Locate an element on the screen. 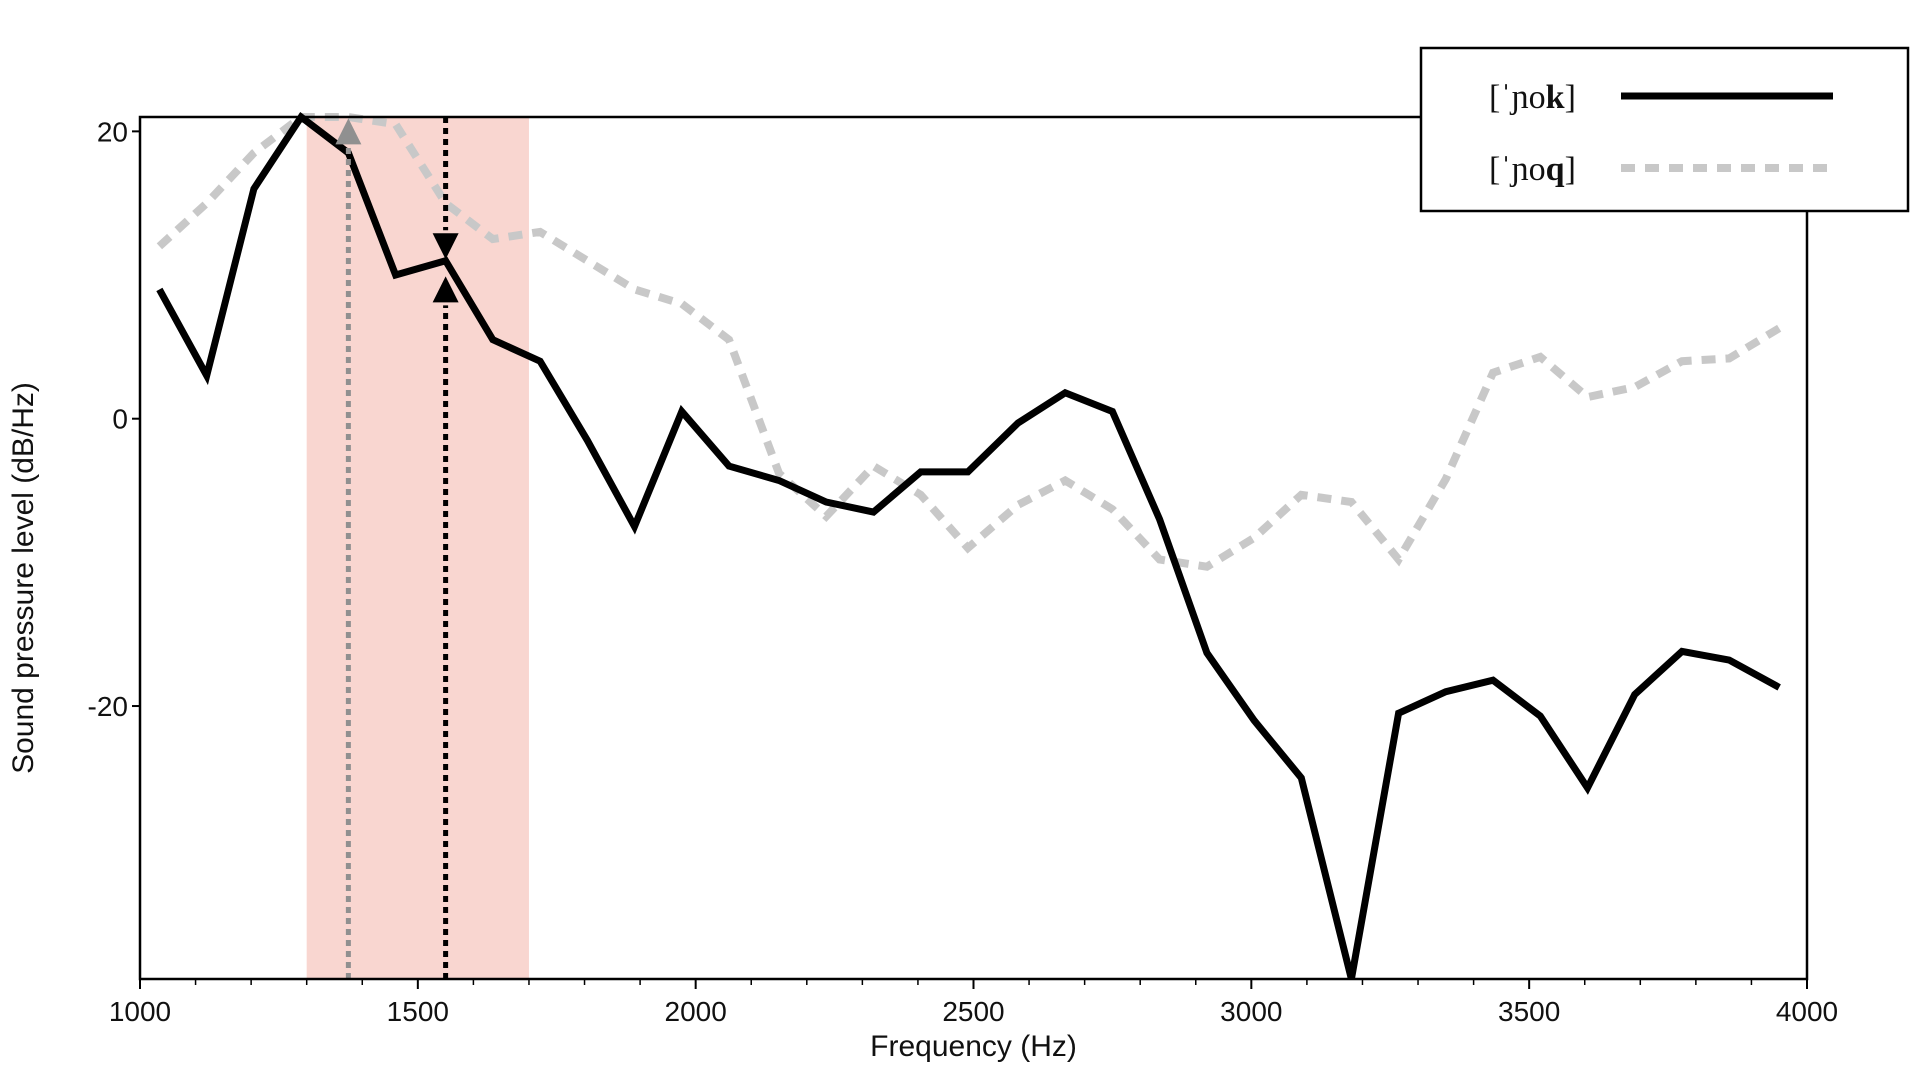 This screenshot has width=1920, height=1080. x-tick-label: 2500 is located at coordinates (973, 1011).